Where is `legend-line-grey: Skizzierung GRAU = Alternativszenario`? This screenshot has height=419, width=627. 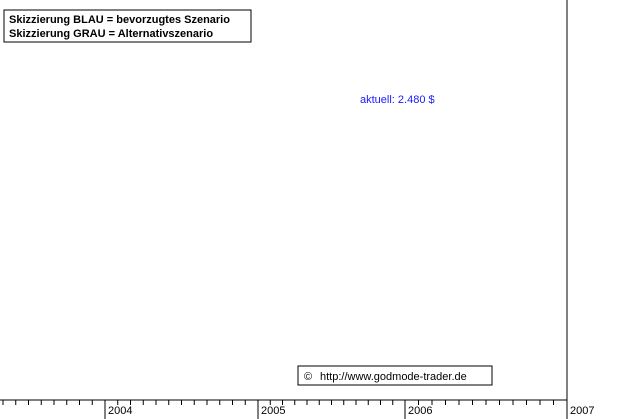 legend-line-grey: Skizzierung GRAU = Alternativszenario is located at coordinates (111, 34).